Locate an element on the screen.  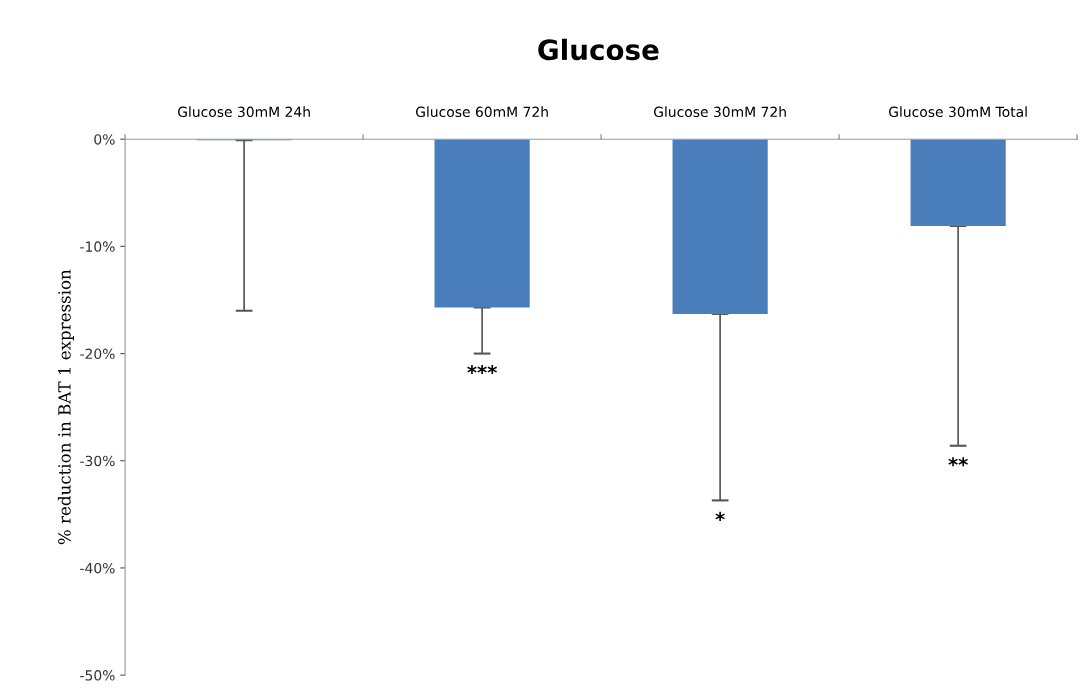
y-tick-label: -10% is located at coordinates (97, 246).